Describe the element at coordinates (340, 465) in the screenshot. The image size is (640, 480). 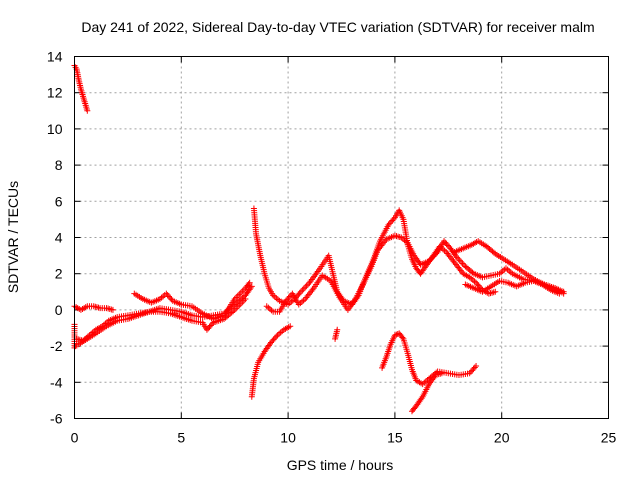
I see `x-axis-label: GPS time / hours` at that location.